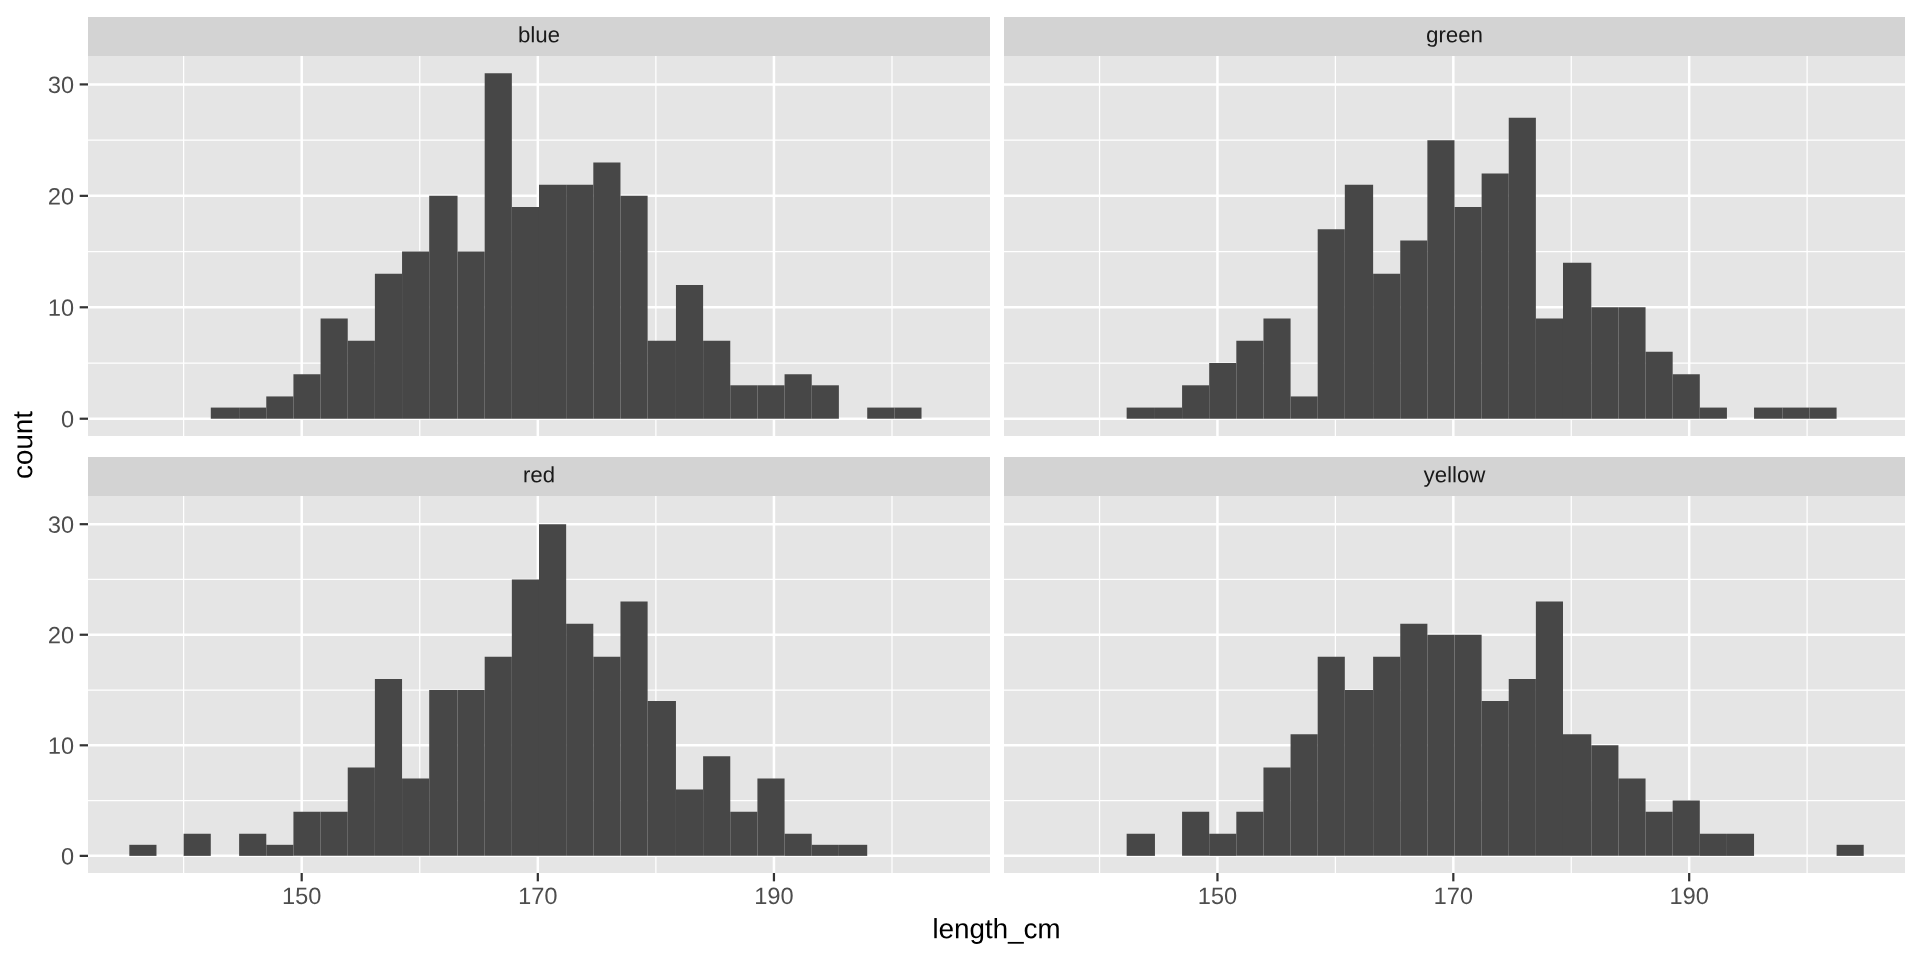 This screenshot has width=1920, height=960. I want to click on y-axis-title: count, so click(23, 444).